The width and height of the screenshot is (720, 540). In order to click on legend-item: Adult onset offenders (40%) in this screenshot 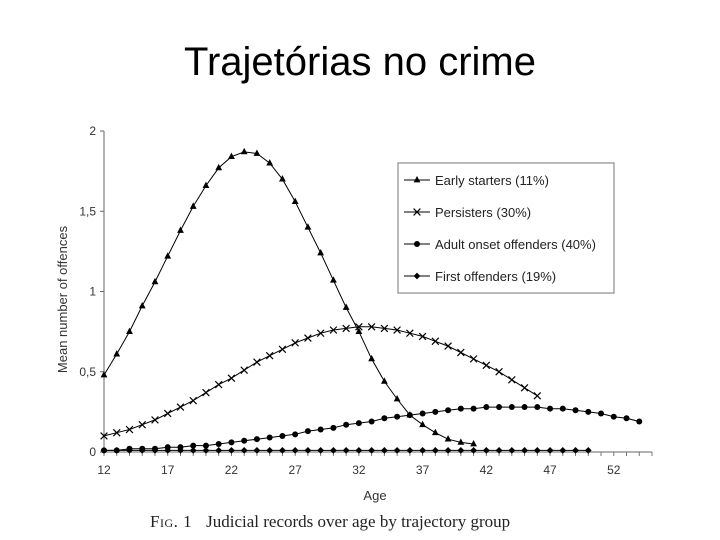, I will do `click(500, 244)`.